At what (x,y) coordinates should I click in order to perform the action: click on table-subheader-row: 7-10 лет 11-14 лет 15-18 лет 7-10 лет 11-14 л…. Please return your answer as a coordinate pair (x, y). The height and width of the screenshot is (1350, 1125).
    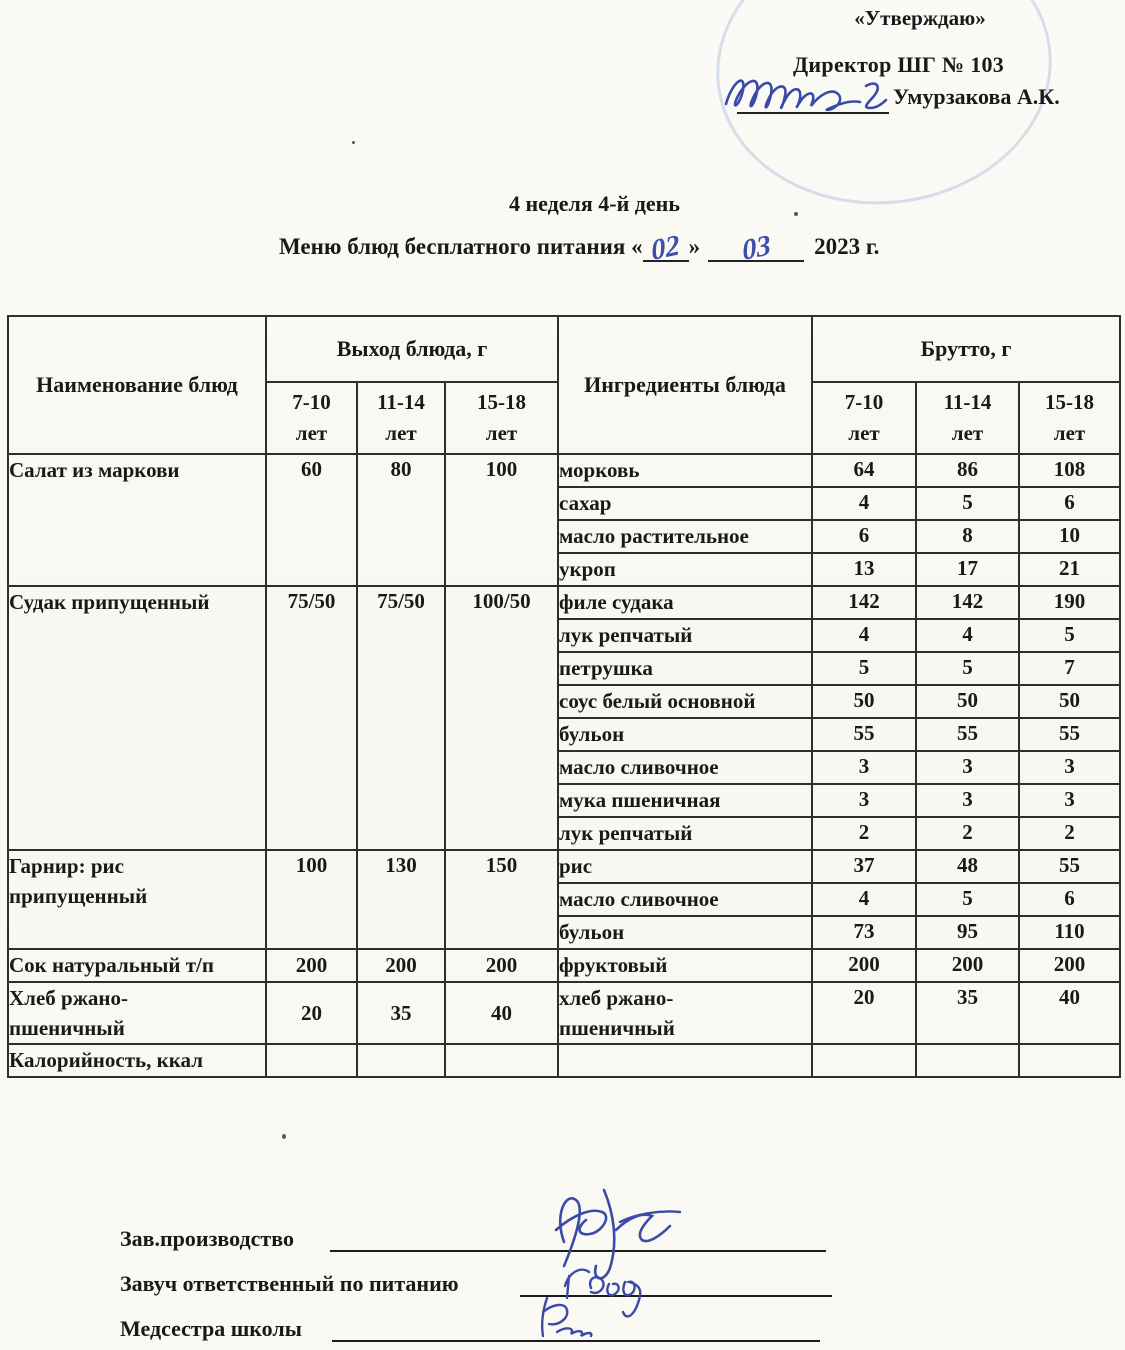
    Looking at the image, I should click on (564, 418).